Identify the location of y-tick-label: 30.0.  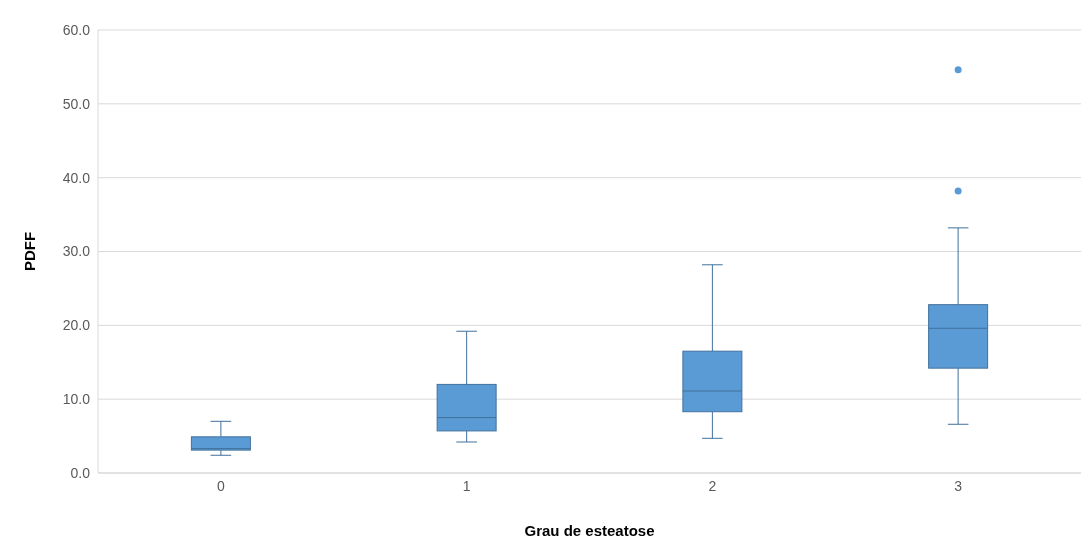
(76, 251).